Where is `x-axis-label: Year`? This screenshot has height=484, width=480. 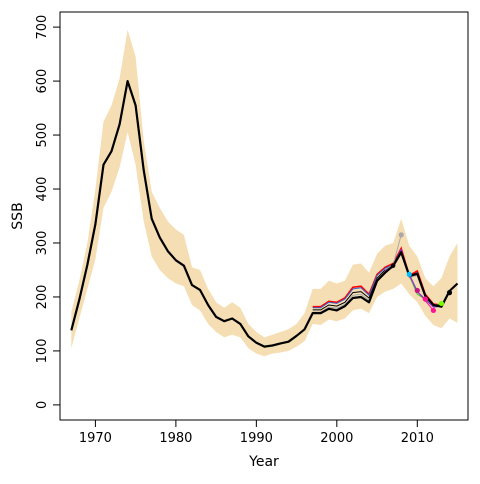 x-axis-label: Year is located at coordinates (263, 462).